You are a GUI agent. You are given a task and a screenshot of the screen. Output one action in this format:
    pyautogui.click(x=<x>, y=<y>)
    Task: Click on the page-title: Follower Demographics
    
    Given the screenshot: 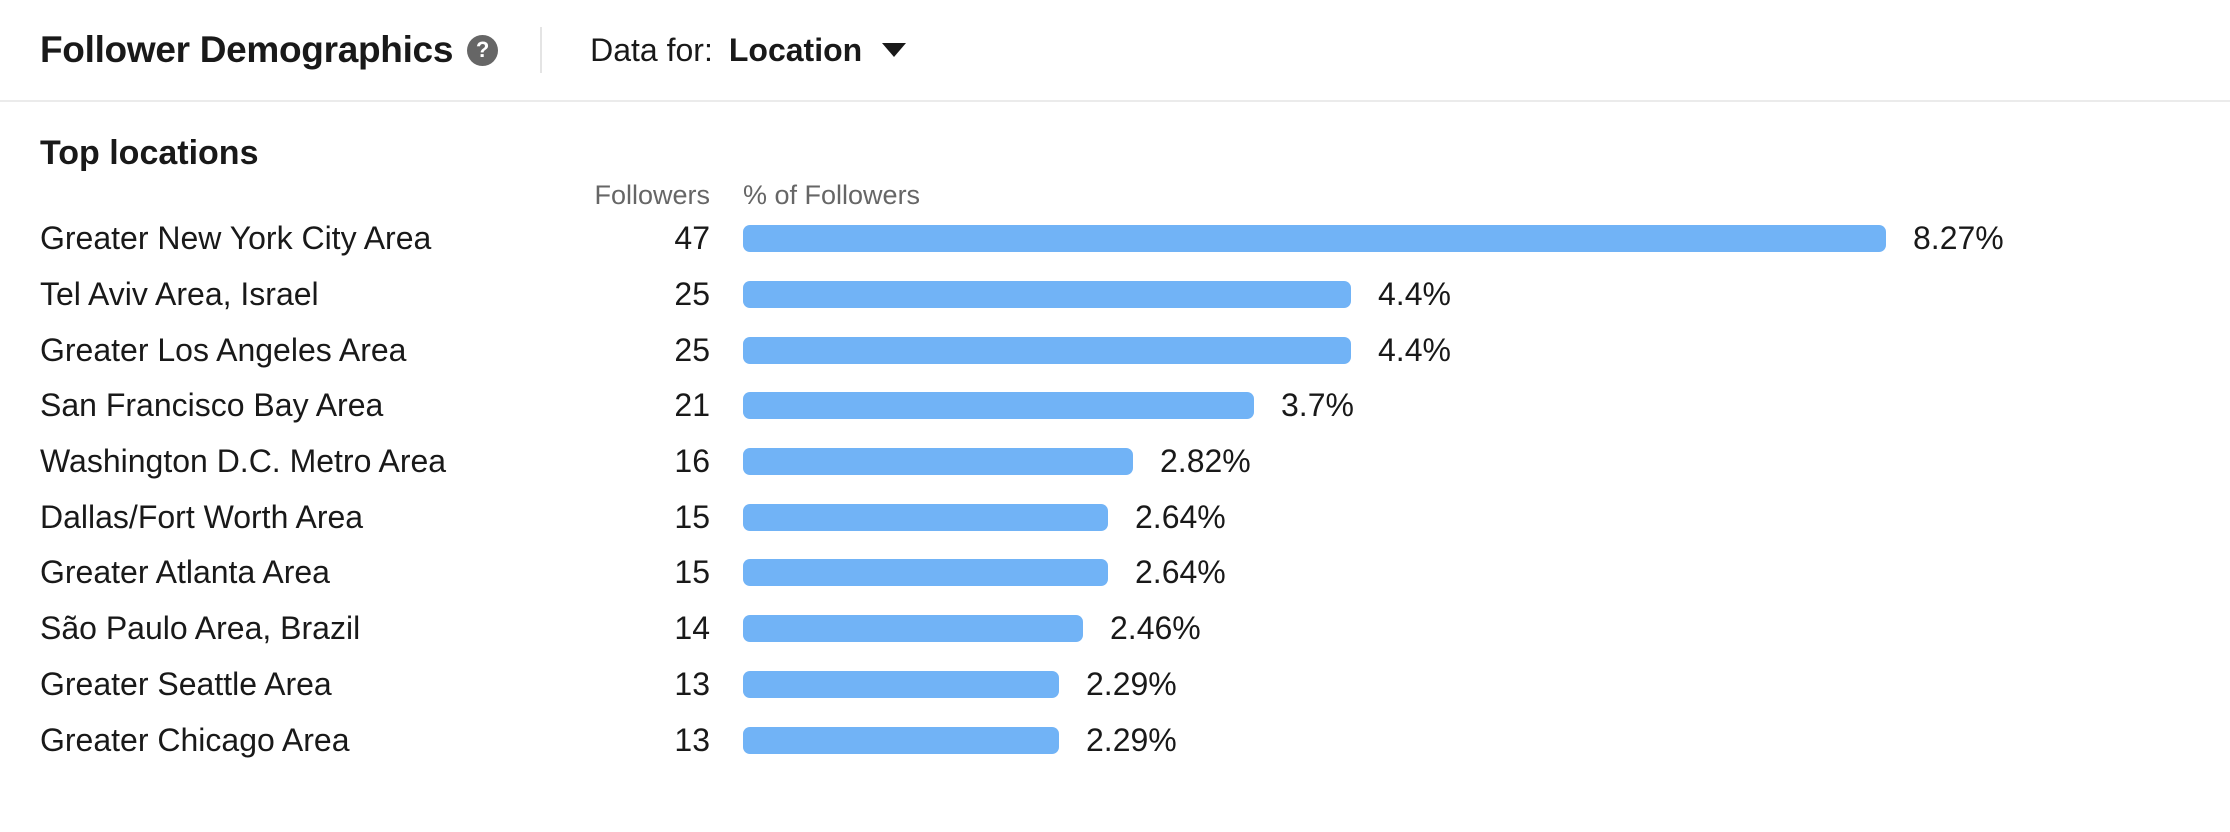 What is the action you would take?
    pyautogui.click(x=247, y=49)
    